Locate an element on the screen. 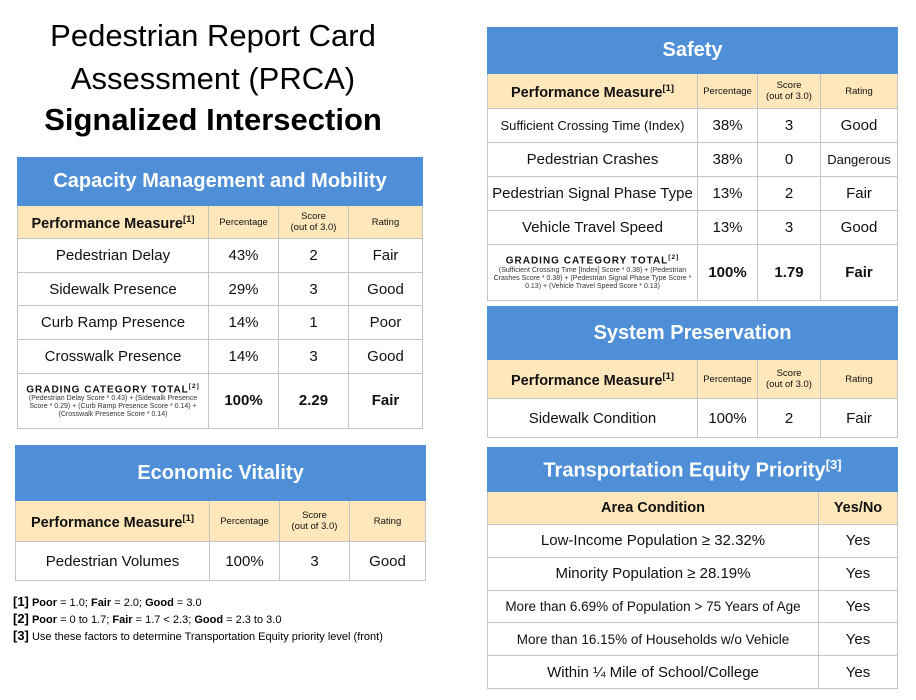 The height and width of the screenshot is (700, 916). cell: Sidewalk Presence is located at coordinates (113, 289).